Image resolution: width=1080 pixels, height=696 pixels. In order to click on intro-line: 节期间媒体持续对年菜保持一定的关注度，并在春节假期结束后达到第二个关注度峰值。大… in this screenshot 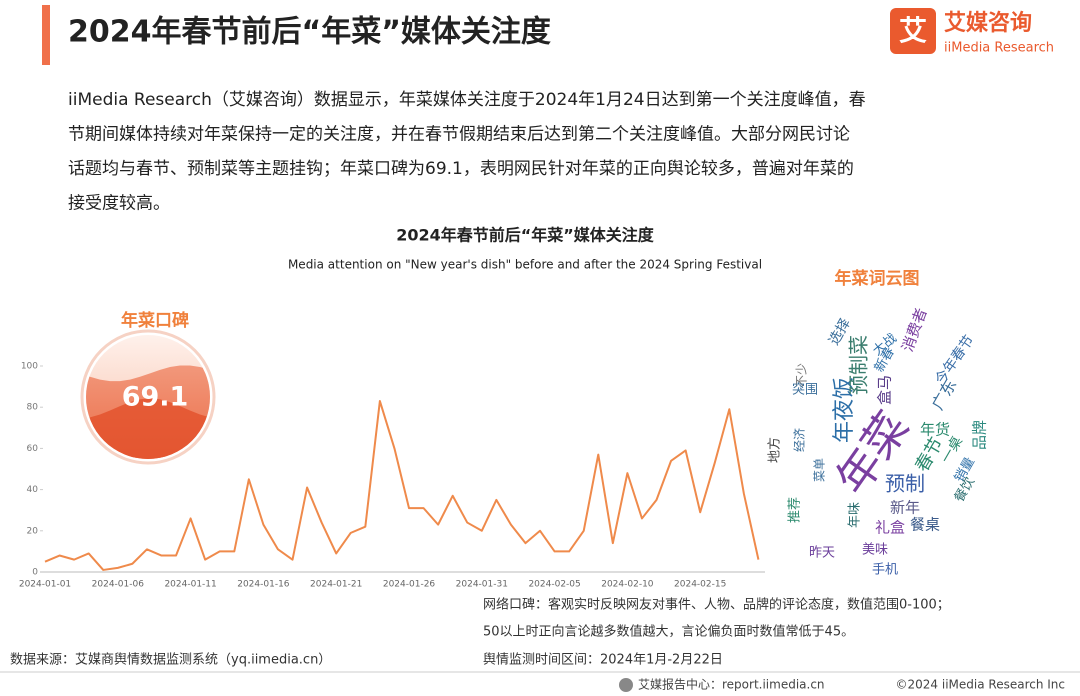, I will do `click(459, 135)`.